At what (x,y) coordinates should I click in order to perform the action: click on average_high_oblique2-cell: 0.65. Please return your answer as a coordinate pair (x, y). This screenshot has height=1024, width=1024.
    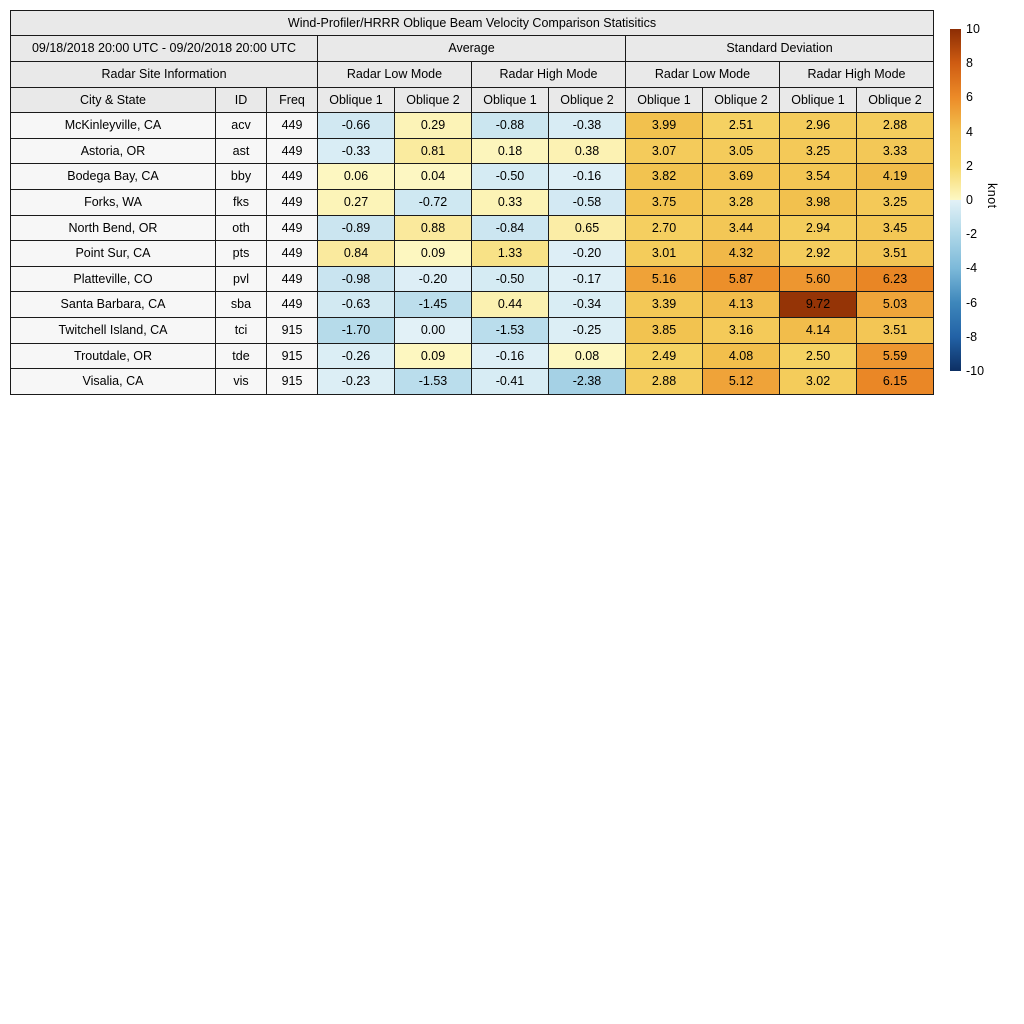
    Looking at the image, I should click on (587, 228).